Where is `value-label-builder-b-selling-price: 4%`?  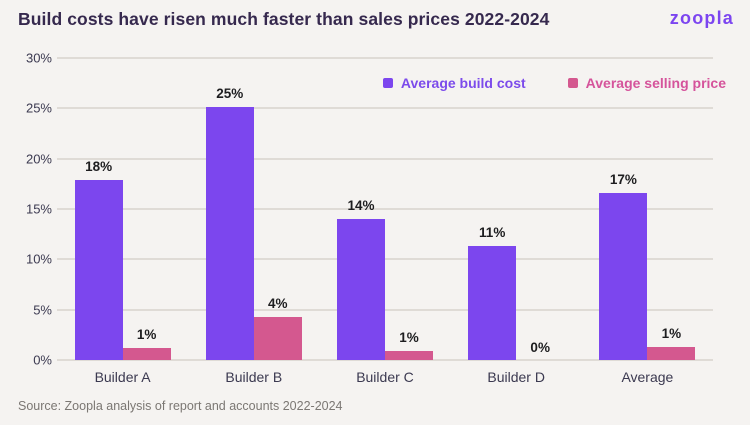 value-label-builder-b-selling-price: 4% is located at coordinates (278, 303).